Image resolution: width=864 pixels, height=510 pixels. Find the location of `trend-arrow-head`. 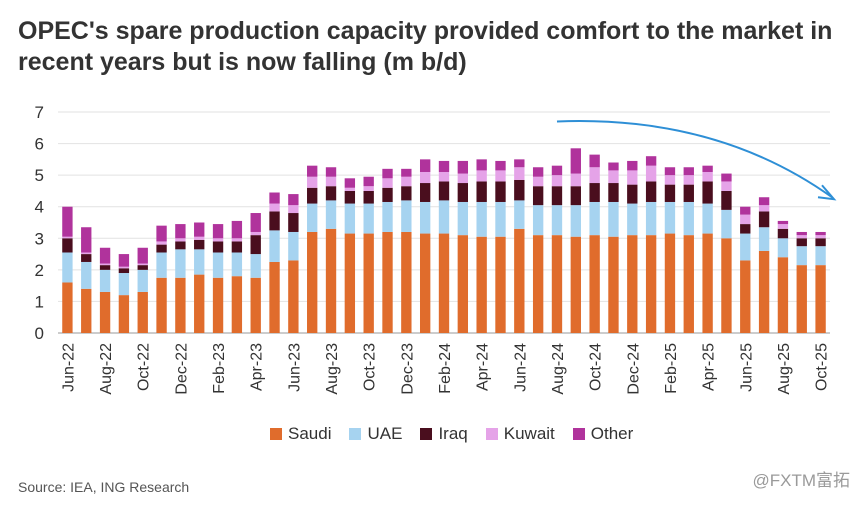

trend-arrow-head is located at coordinates (827, 192).